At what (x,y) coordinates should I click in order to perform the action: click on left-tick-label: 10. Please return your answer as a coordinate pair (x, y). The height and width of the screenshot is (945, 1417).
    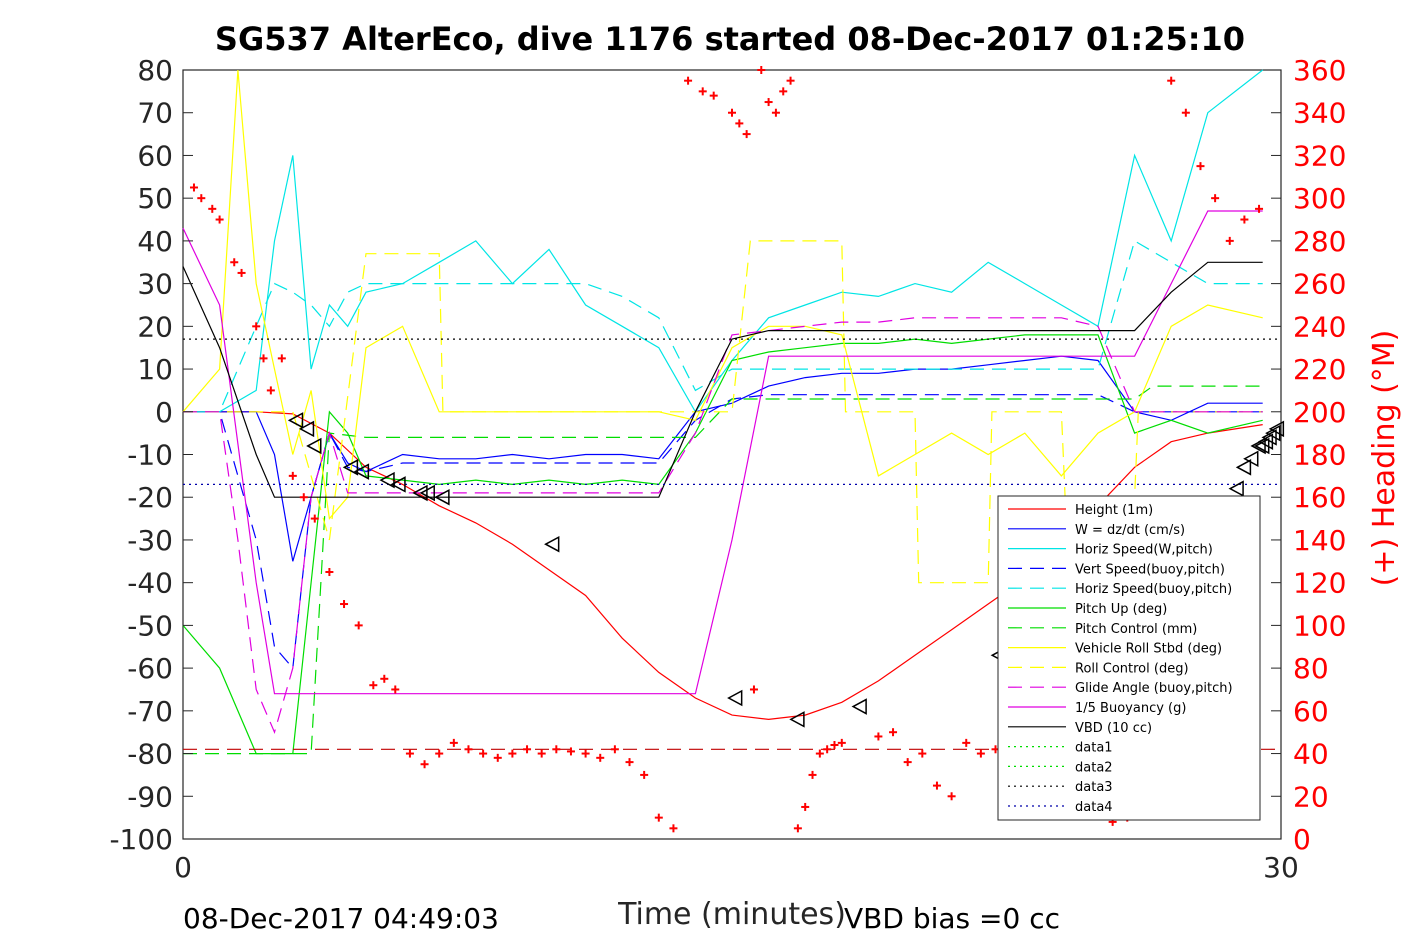
    Looking at the image, I should click on (155, 369).